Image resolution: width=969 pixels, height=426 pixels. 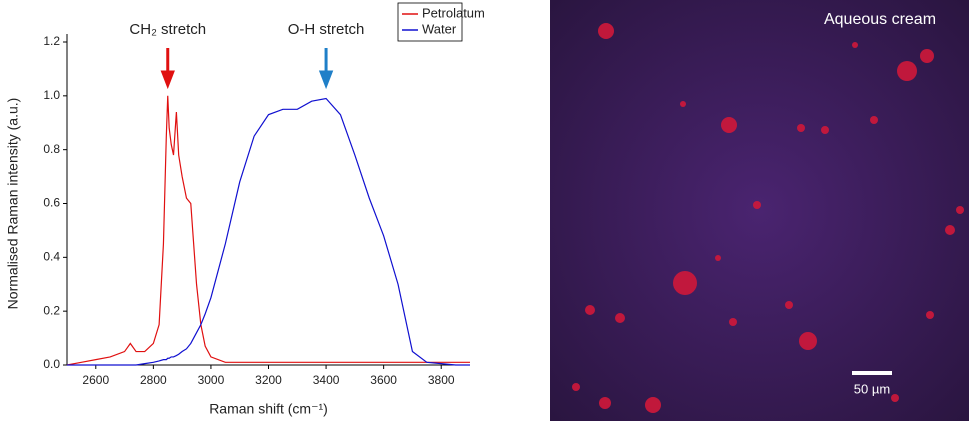 I want to click on y-tick-label: 0.0, so click(x=51, y=364).